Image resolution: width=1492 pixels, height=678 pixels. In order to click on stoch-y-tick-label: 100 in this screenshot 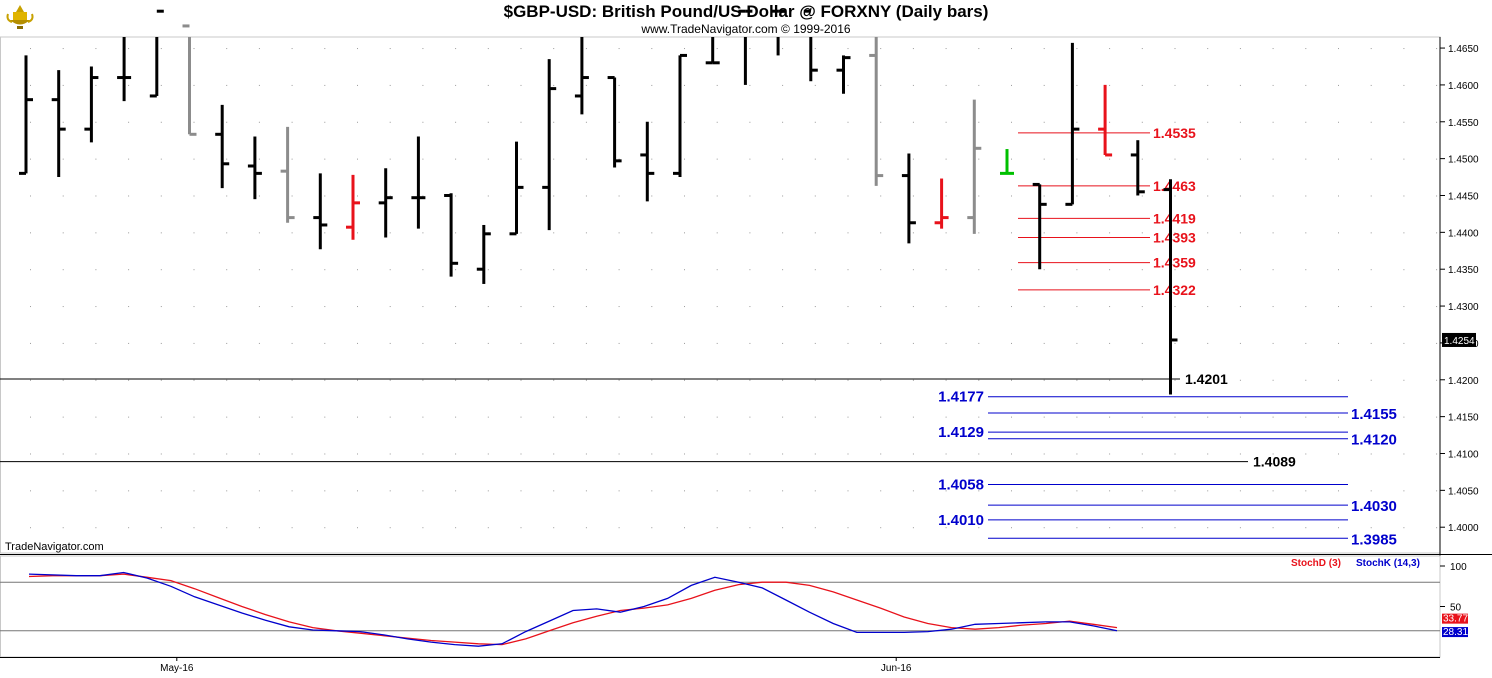, I will do `click(1458, 567)`.